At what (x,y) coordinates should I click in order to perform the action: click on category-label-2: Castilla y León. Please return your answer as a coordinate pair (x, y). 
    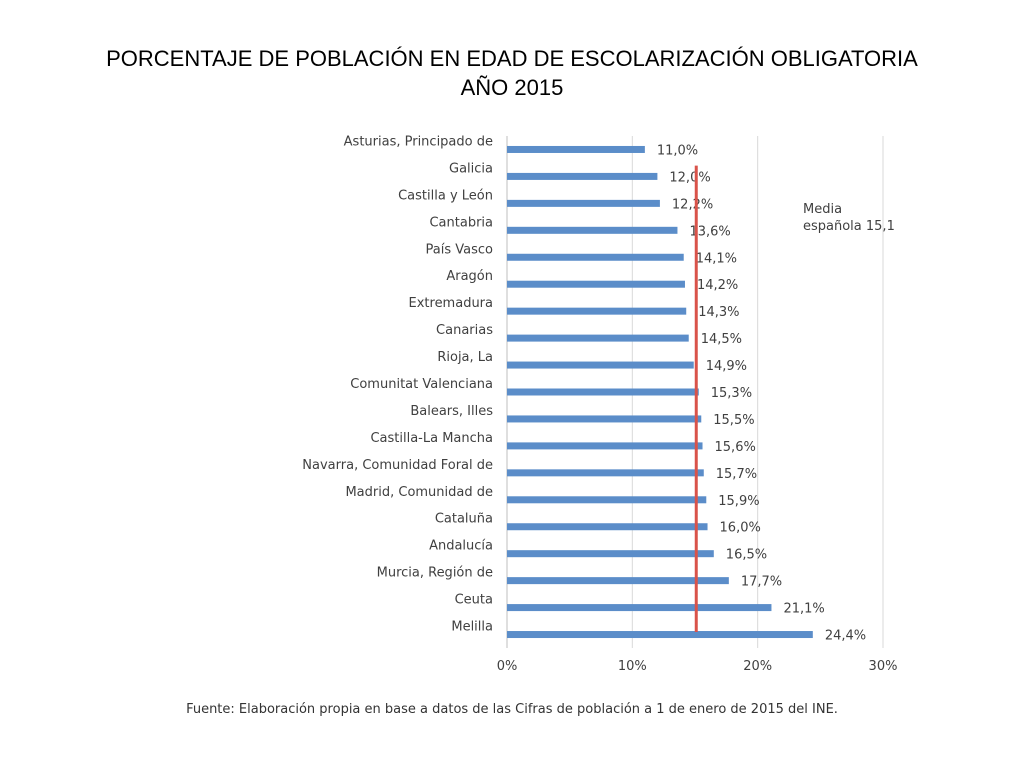
    Looking at the image, I should click on (445, 195).